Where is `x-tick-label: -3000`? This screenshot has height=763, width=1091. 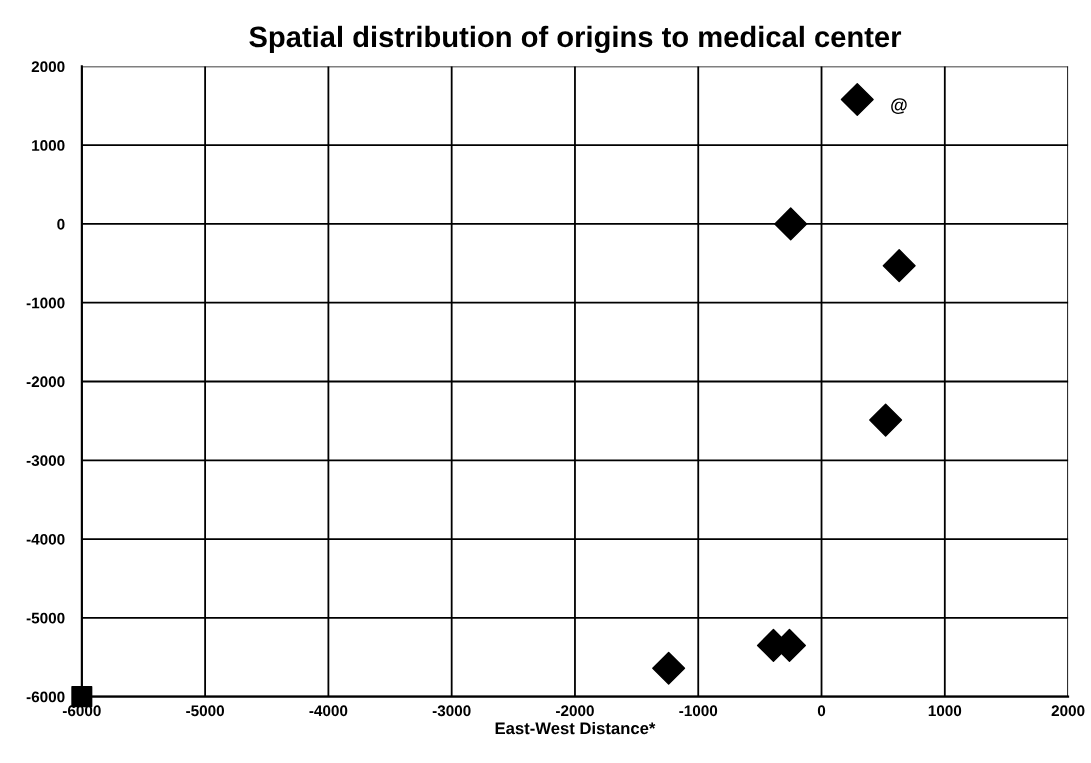 x-tick-label: -3000 is located at coordinates (451, 711).